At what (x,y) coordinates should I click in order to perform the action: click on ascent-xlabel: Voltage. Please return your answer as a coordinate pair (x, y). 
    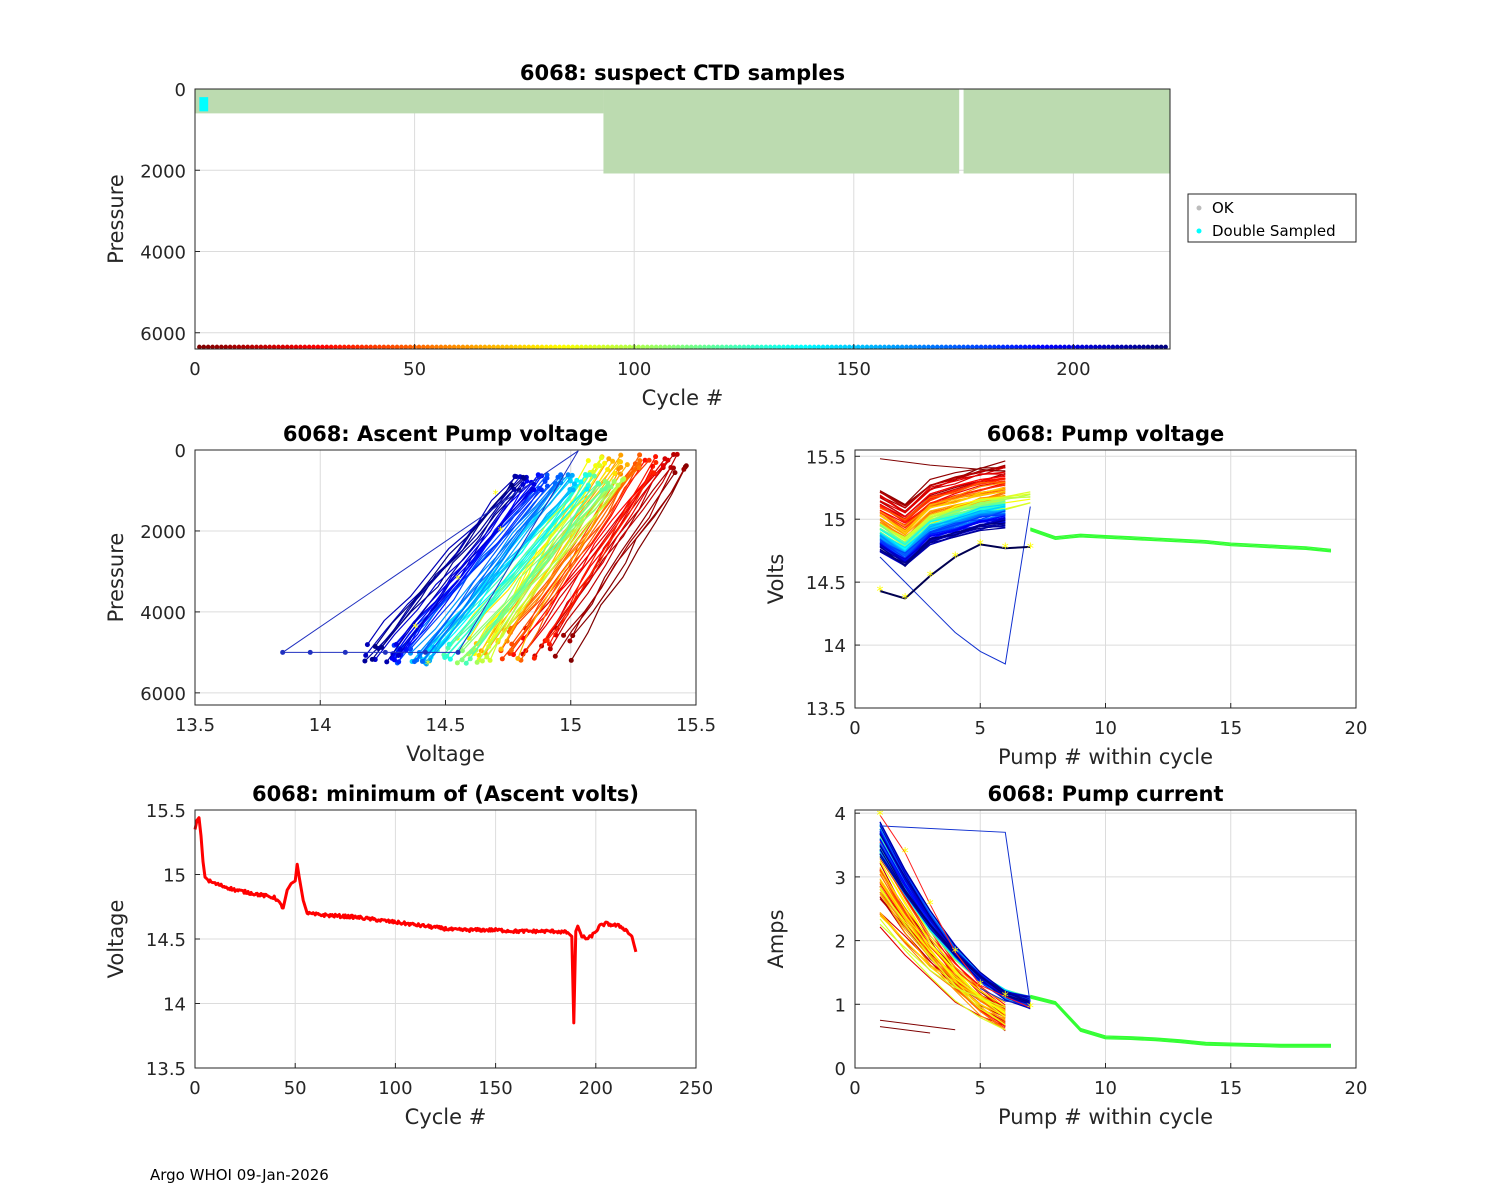
    Looking at the image, I should click on (445, 754).